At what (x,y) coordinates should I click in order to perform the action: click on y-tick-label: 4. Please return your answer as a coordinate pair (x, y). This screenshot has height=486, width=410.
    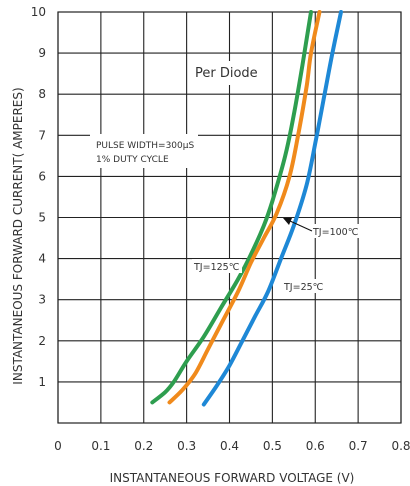
    Looking at the image, I should click on (42, 259).